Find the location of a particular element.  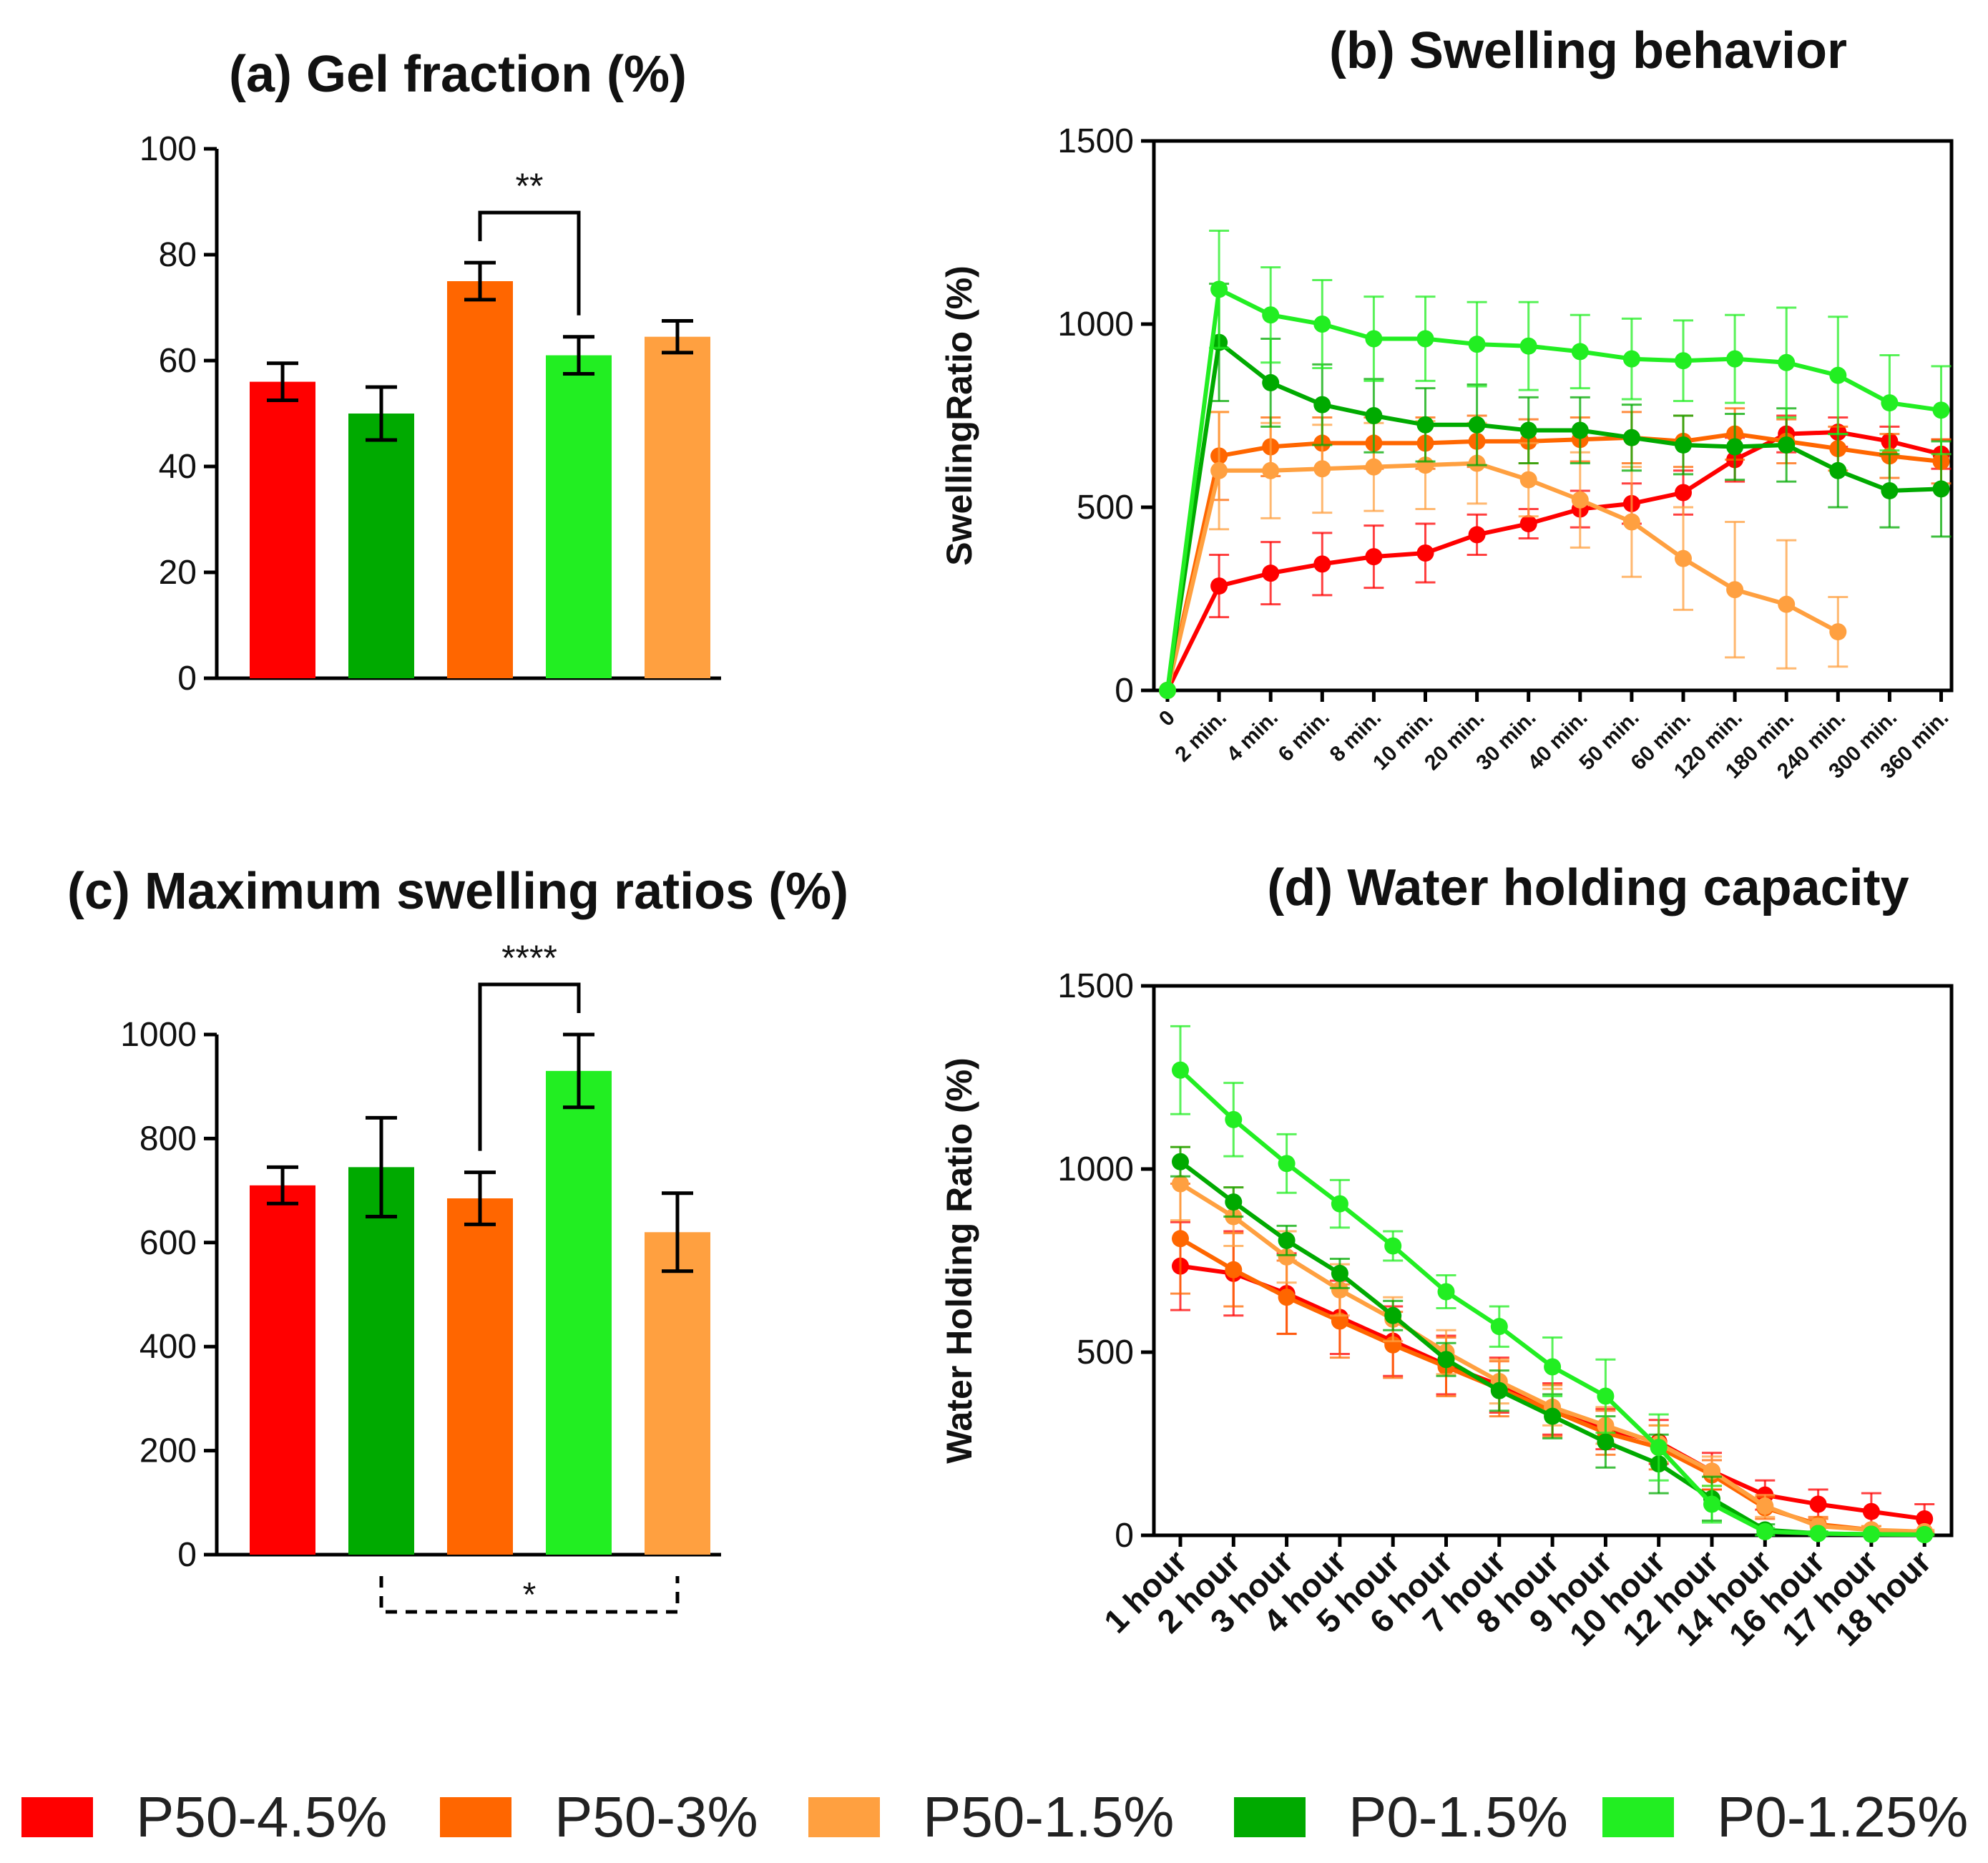

x-tick-label: 6 min. is located at coordinates (1304, 736).